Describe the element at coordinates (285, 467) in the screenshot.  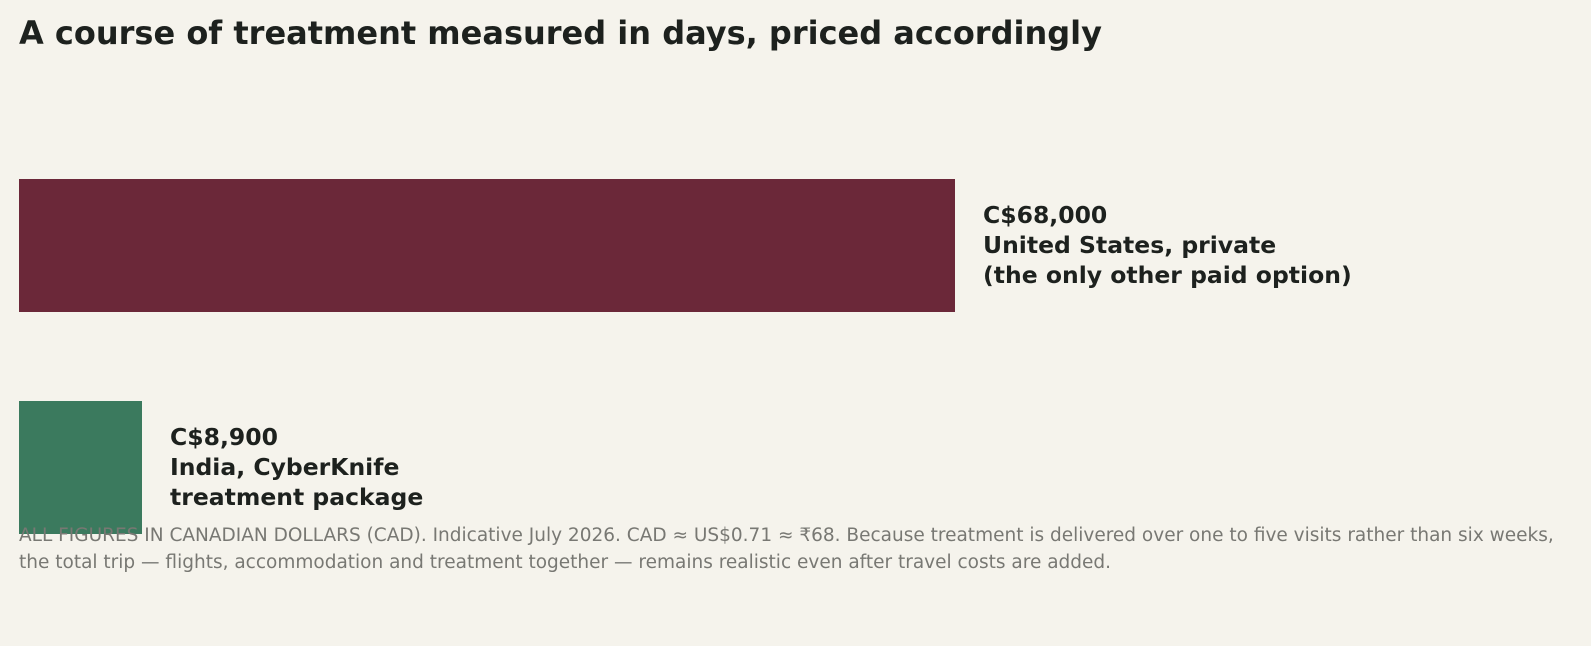
I see `category-label: India, CyberKnife` at that location.